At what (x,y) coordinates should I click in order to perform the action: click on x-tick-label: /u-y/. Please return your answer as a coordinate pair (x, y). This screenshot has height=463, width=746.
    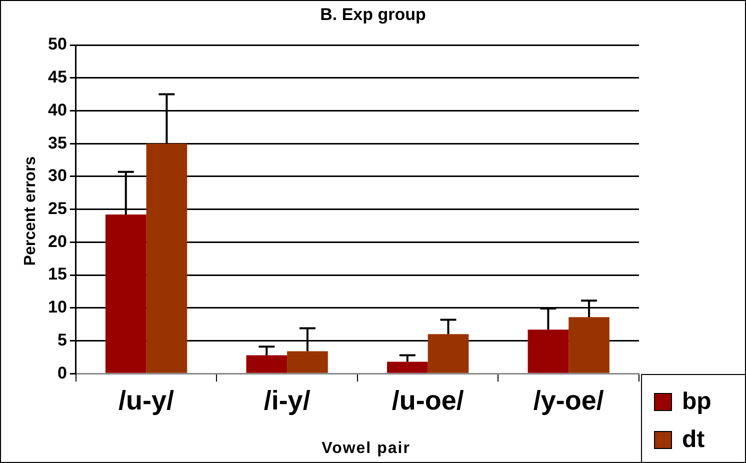
    Looking at the image, I should click on (146, 400).